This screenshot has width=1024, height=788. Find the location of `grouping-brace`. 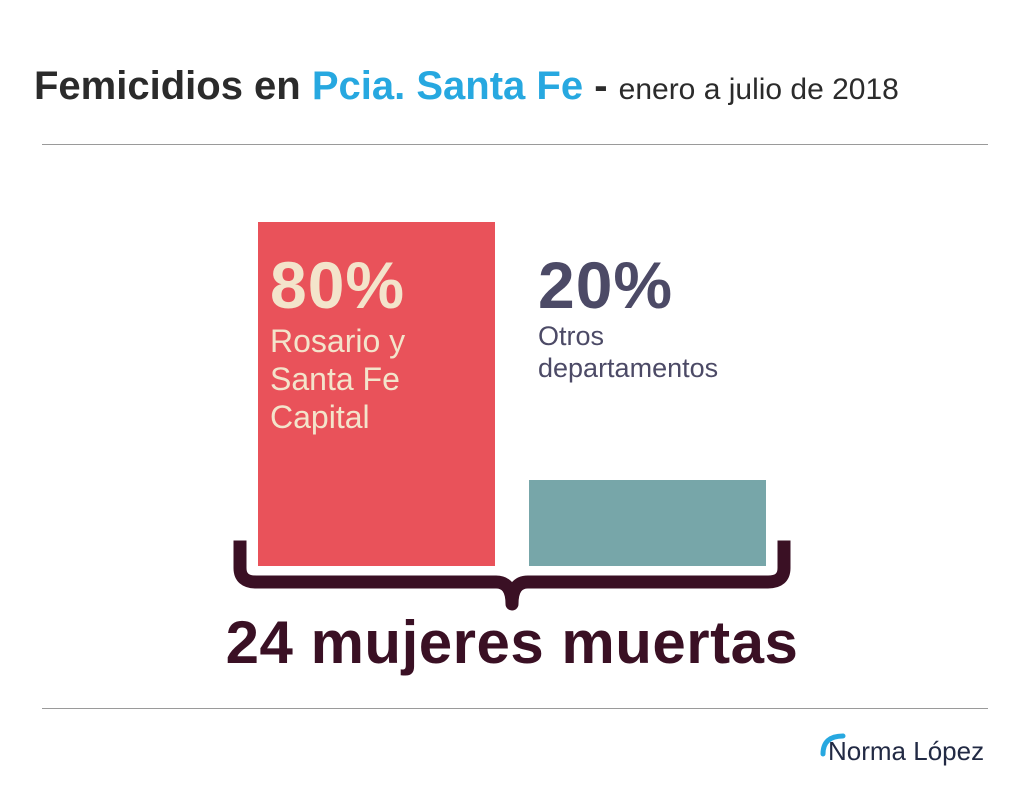

grouping-brace is located at coordinates (512, 575).